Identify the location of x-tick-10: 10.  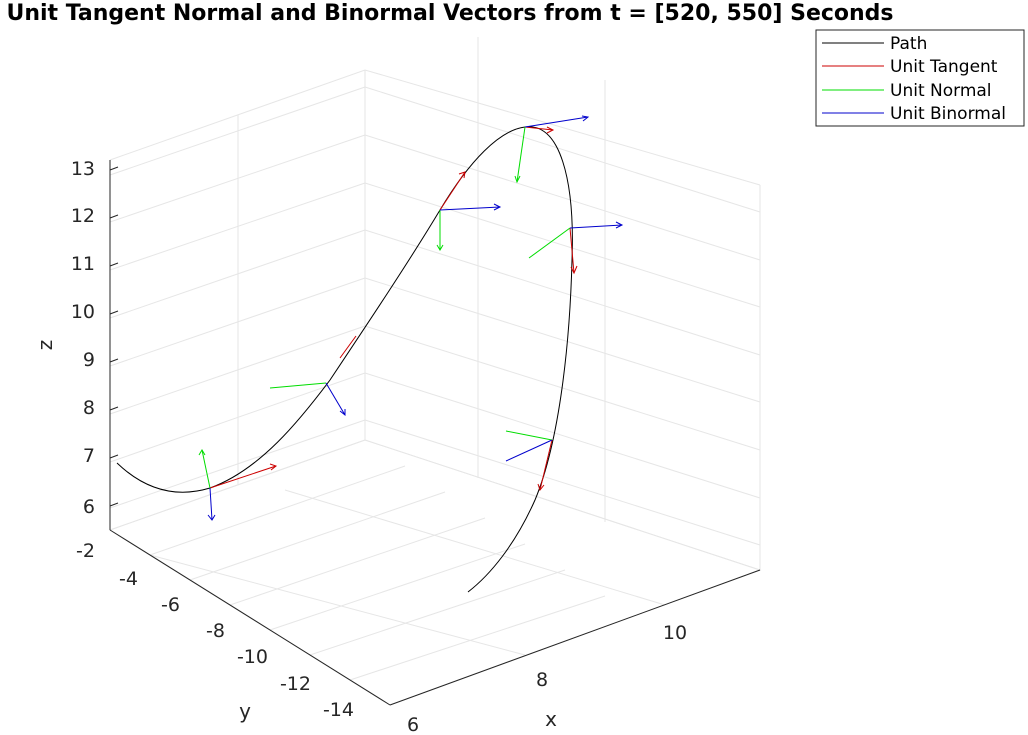
(675, 633).